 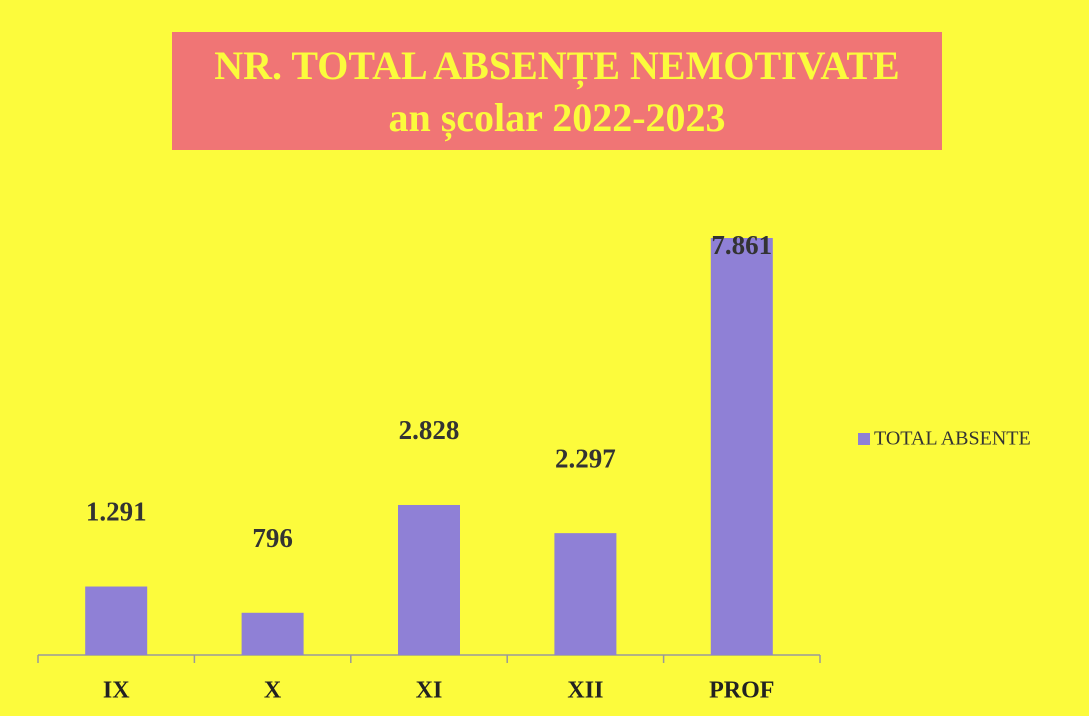 I want to click on x-tick-label: IX, so click(x=116, y=691).